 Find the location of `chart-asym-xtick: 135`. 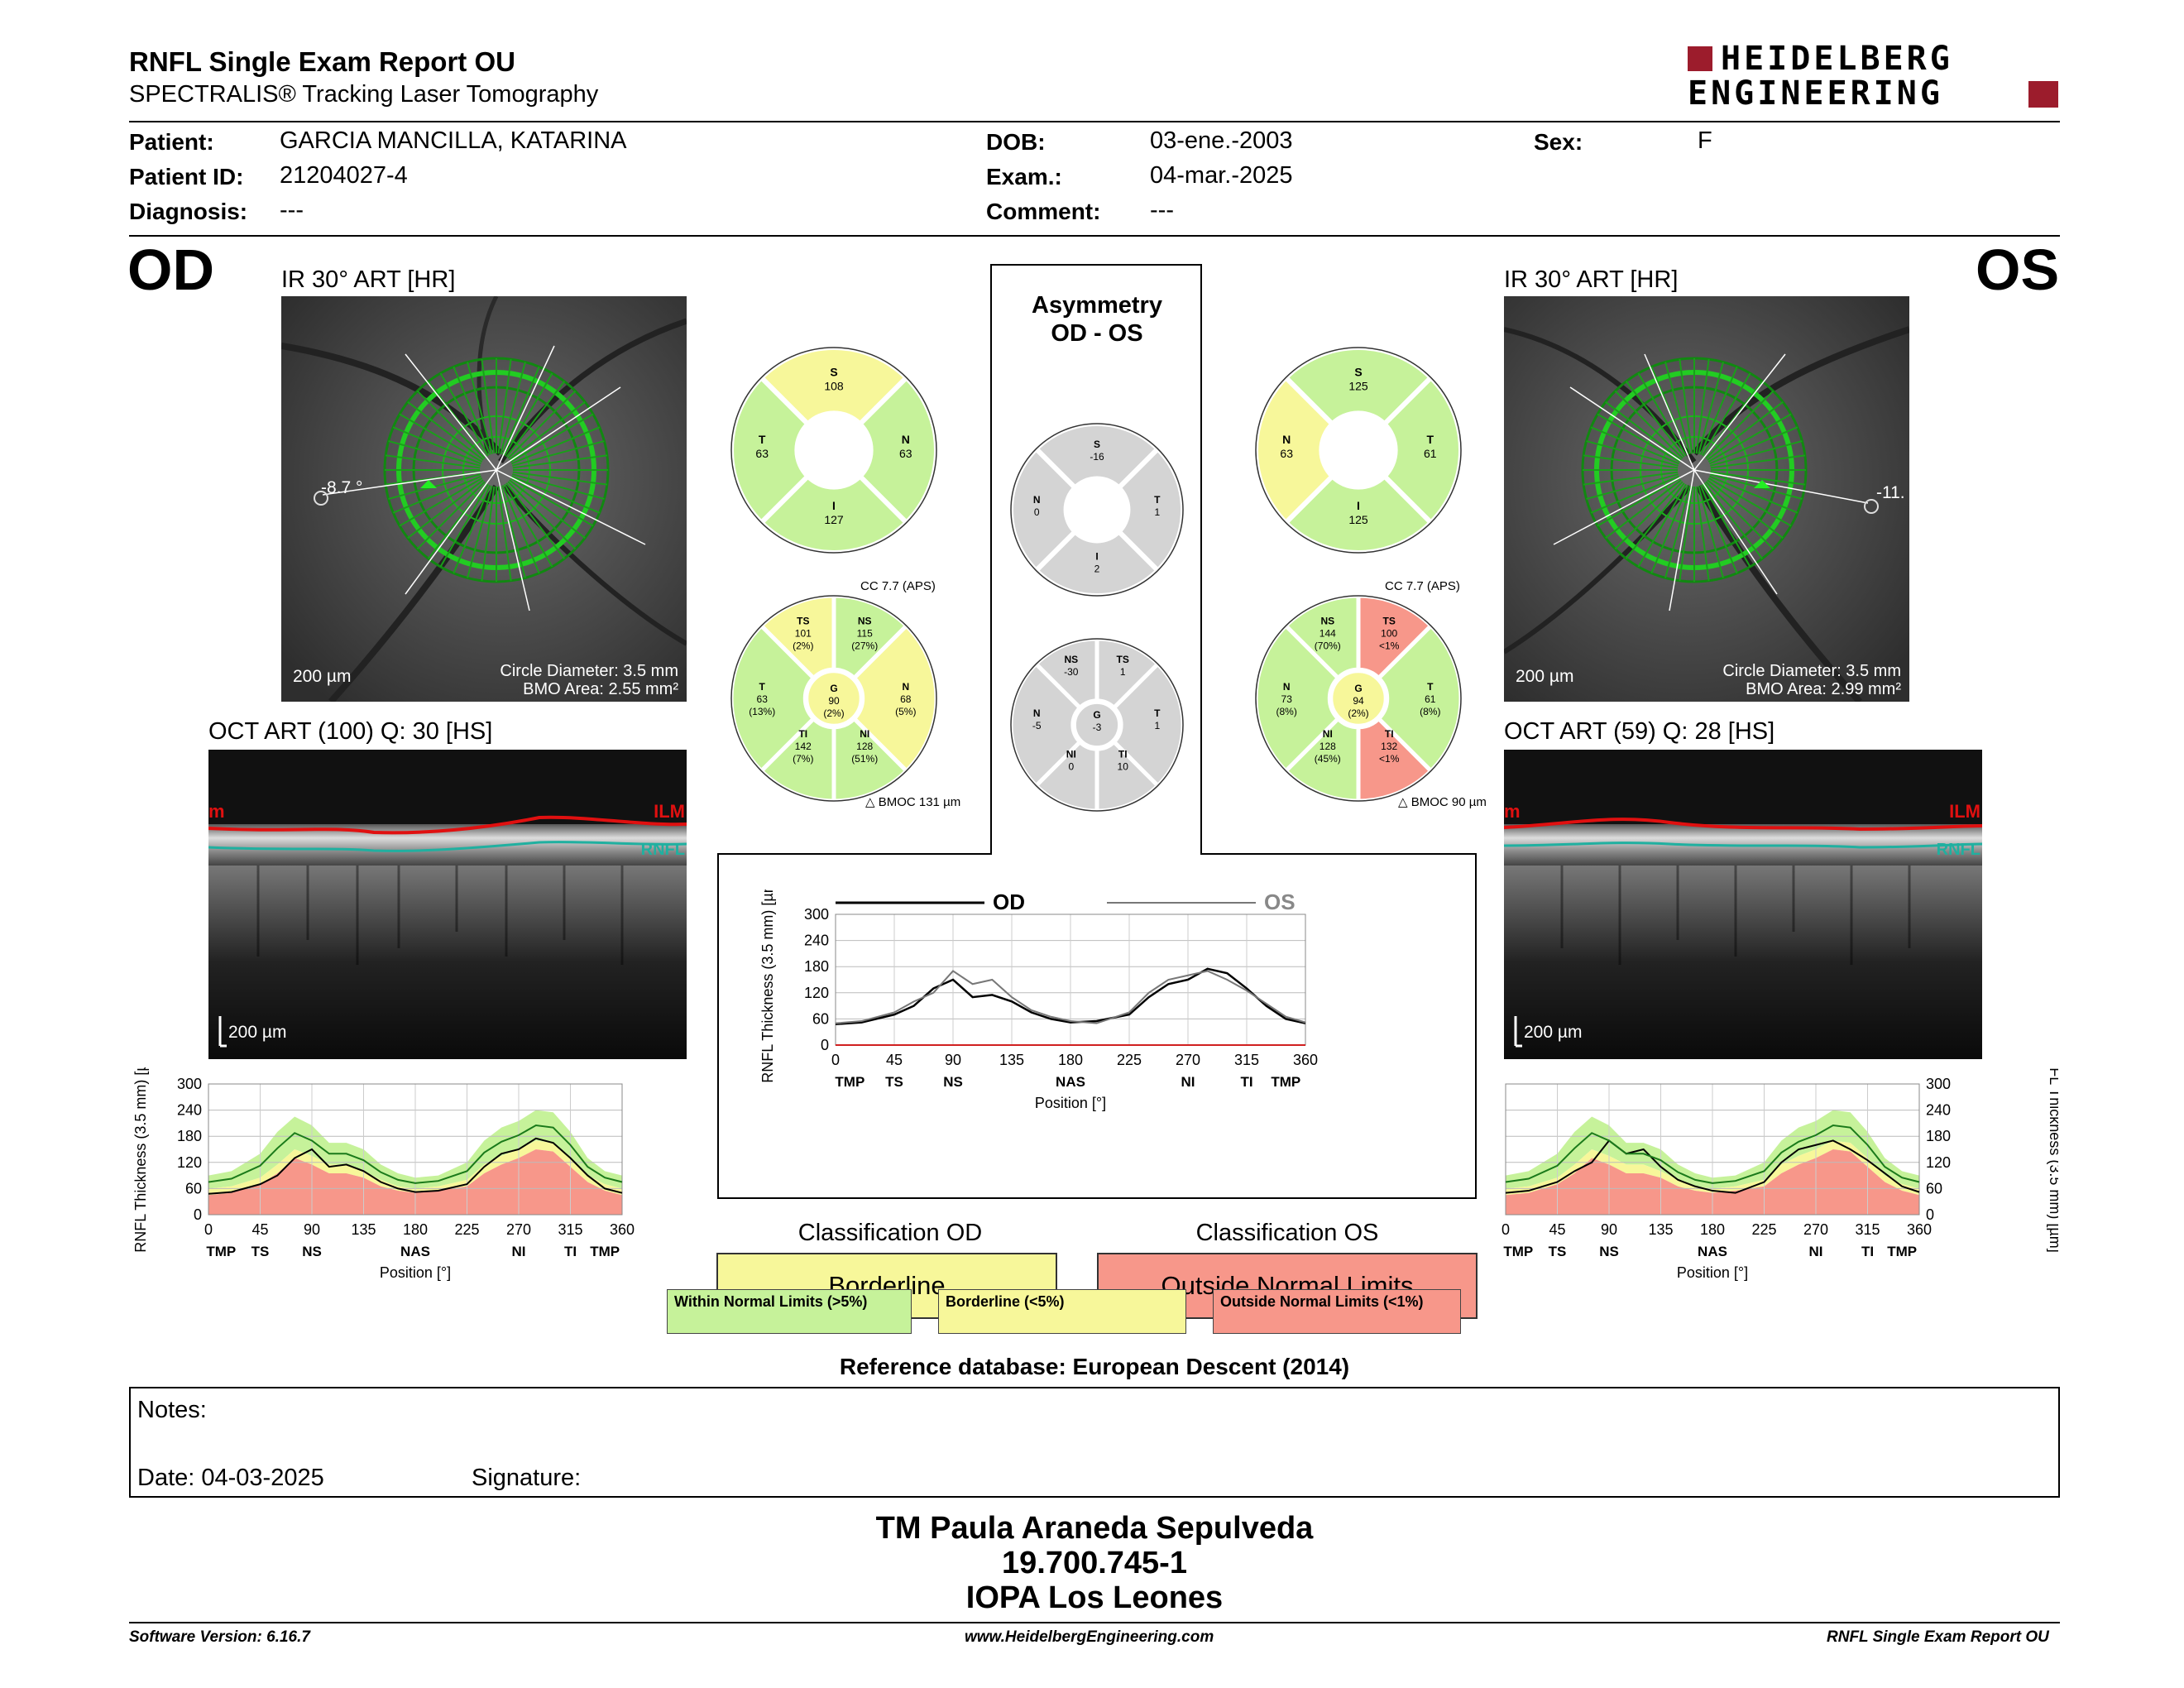

chart-asym-xtick: 135 is located at coordinates (1011, 1060).